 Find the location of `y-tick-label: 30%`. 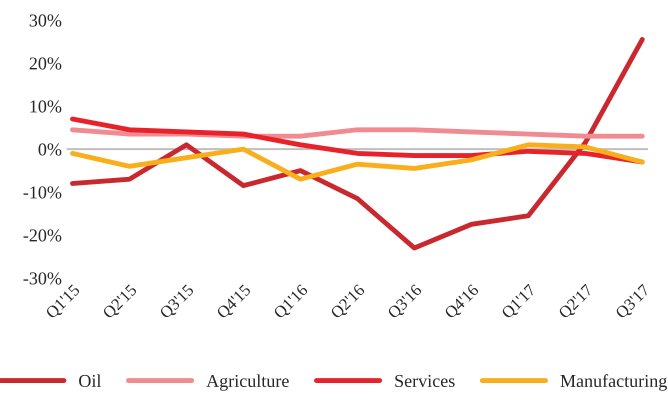

y-tick-label: 30% is located at coordinates (46, 20).